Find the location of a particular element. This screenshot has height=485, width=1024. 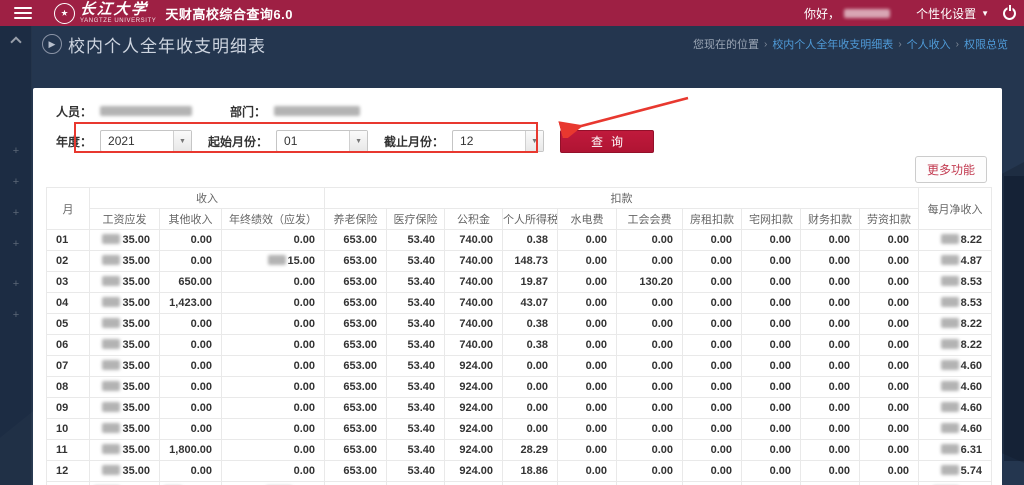

personal-settings-menu: 个性化设置 ▼ is located at coordinates (952, 13).